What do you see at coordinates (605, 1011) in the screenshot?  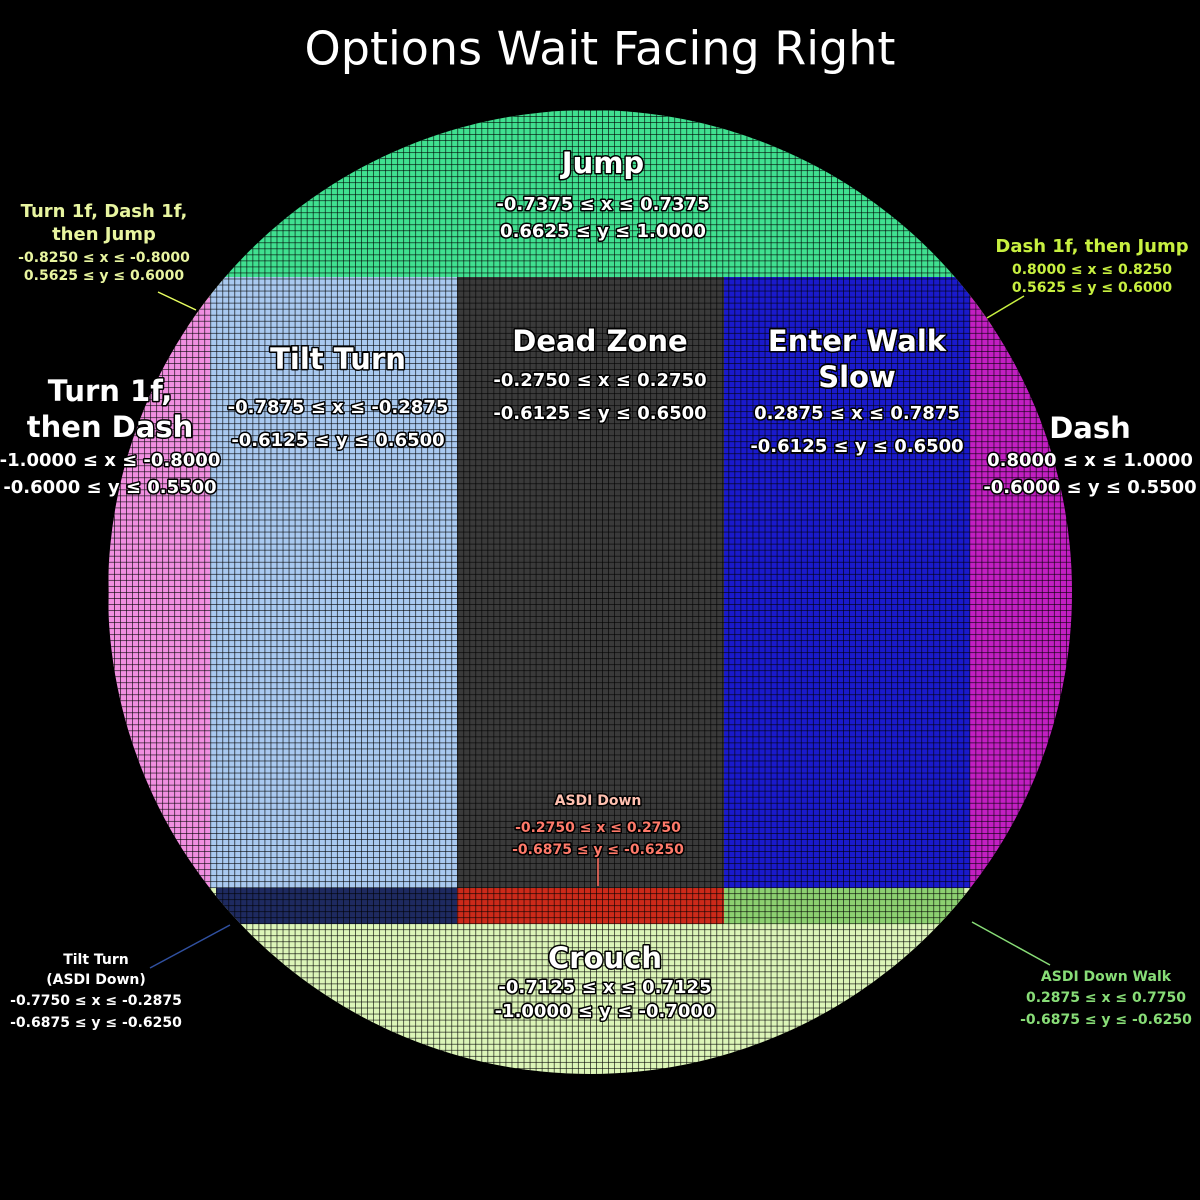 I see `y-range: -1.0000 ≤ y ≤ -0.7000` at bounding box center [605, 1011].